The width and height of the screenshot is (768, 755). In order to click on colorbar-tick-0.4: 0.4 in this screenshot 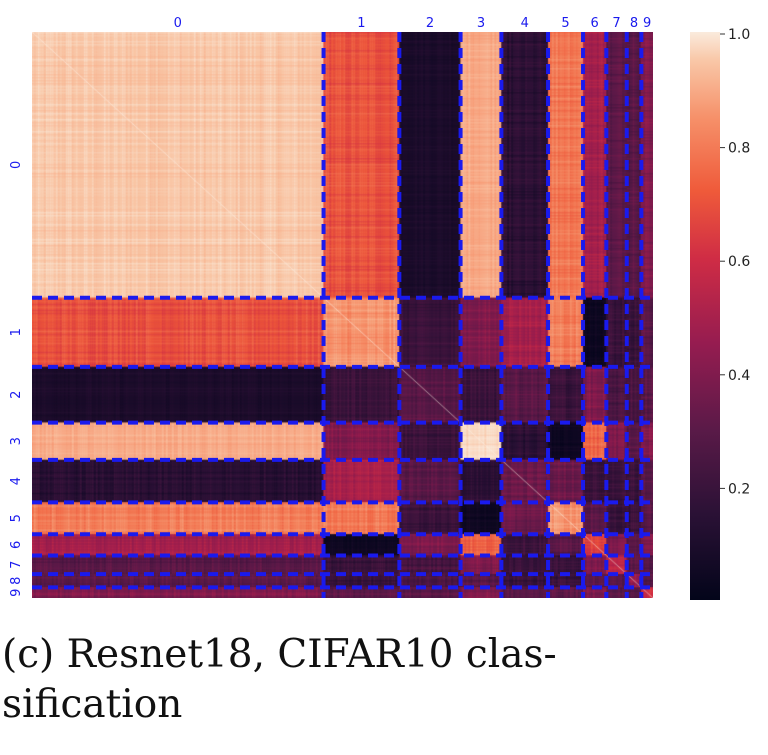, I will do `click(739, 376)`.